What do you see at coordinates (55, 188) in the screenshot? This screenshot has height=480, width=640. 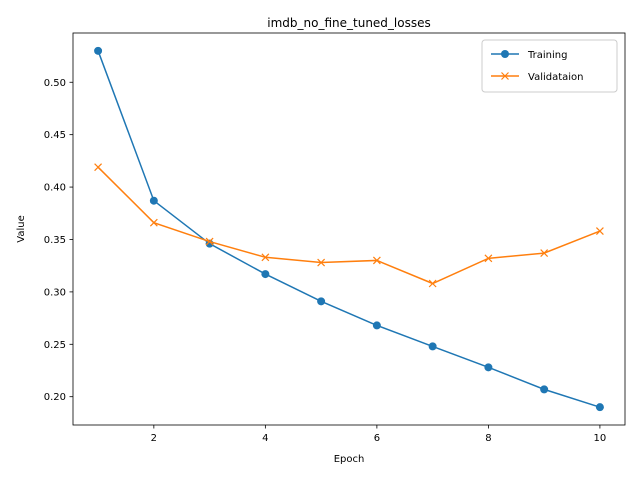 I see `y-tick-label: 0.40` at bounding box center [55, 188].